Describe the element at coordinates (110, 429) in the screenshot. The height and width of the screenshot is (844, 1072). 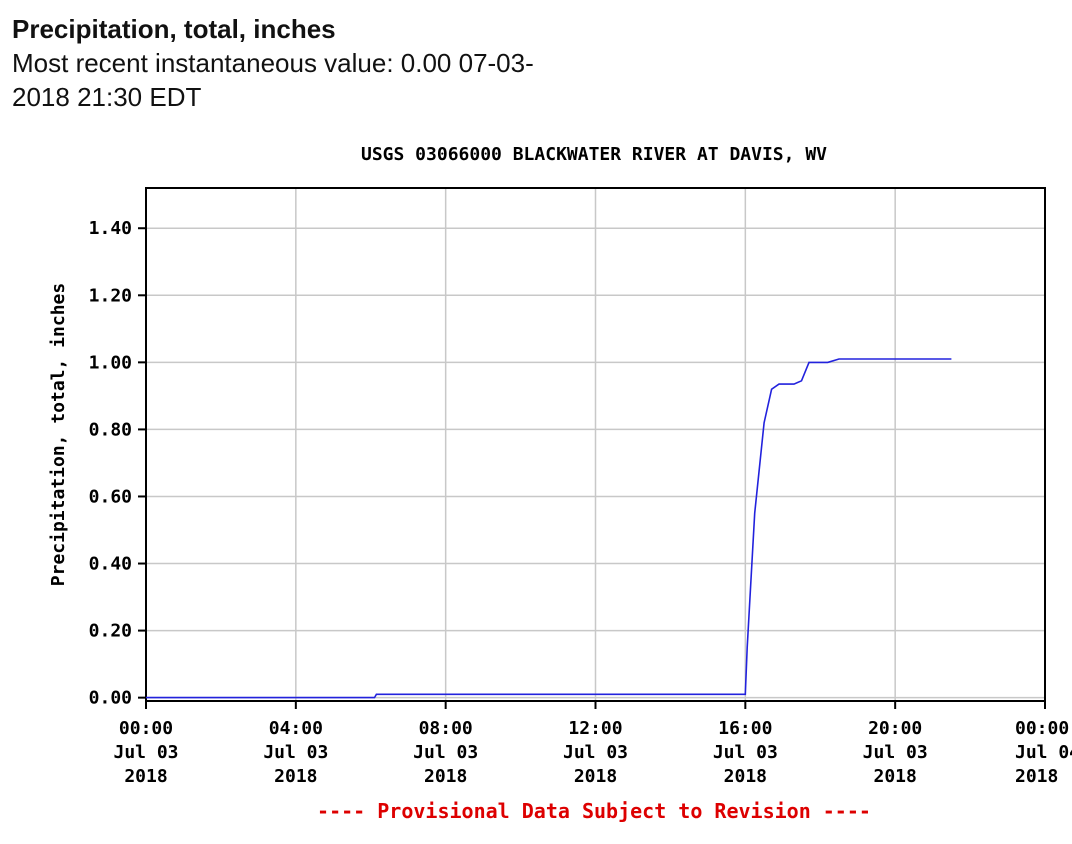
I see `y-tick-label: 0.80` at that location.